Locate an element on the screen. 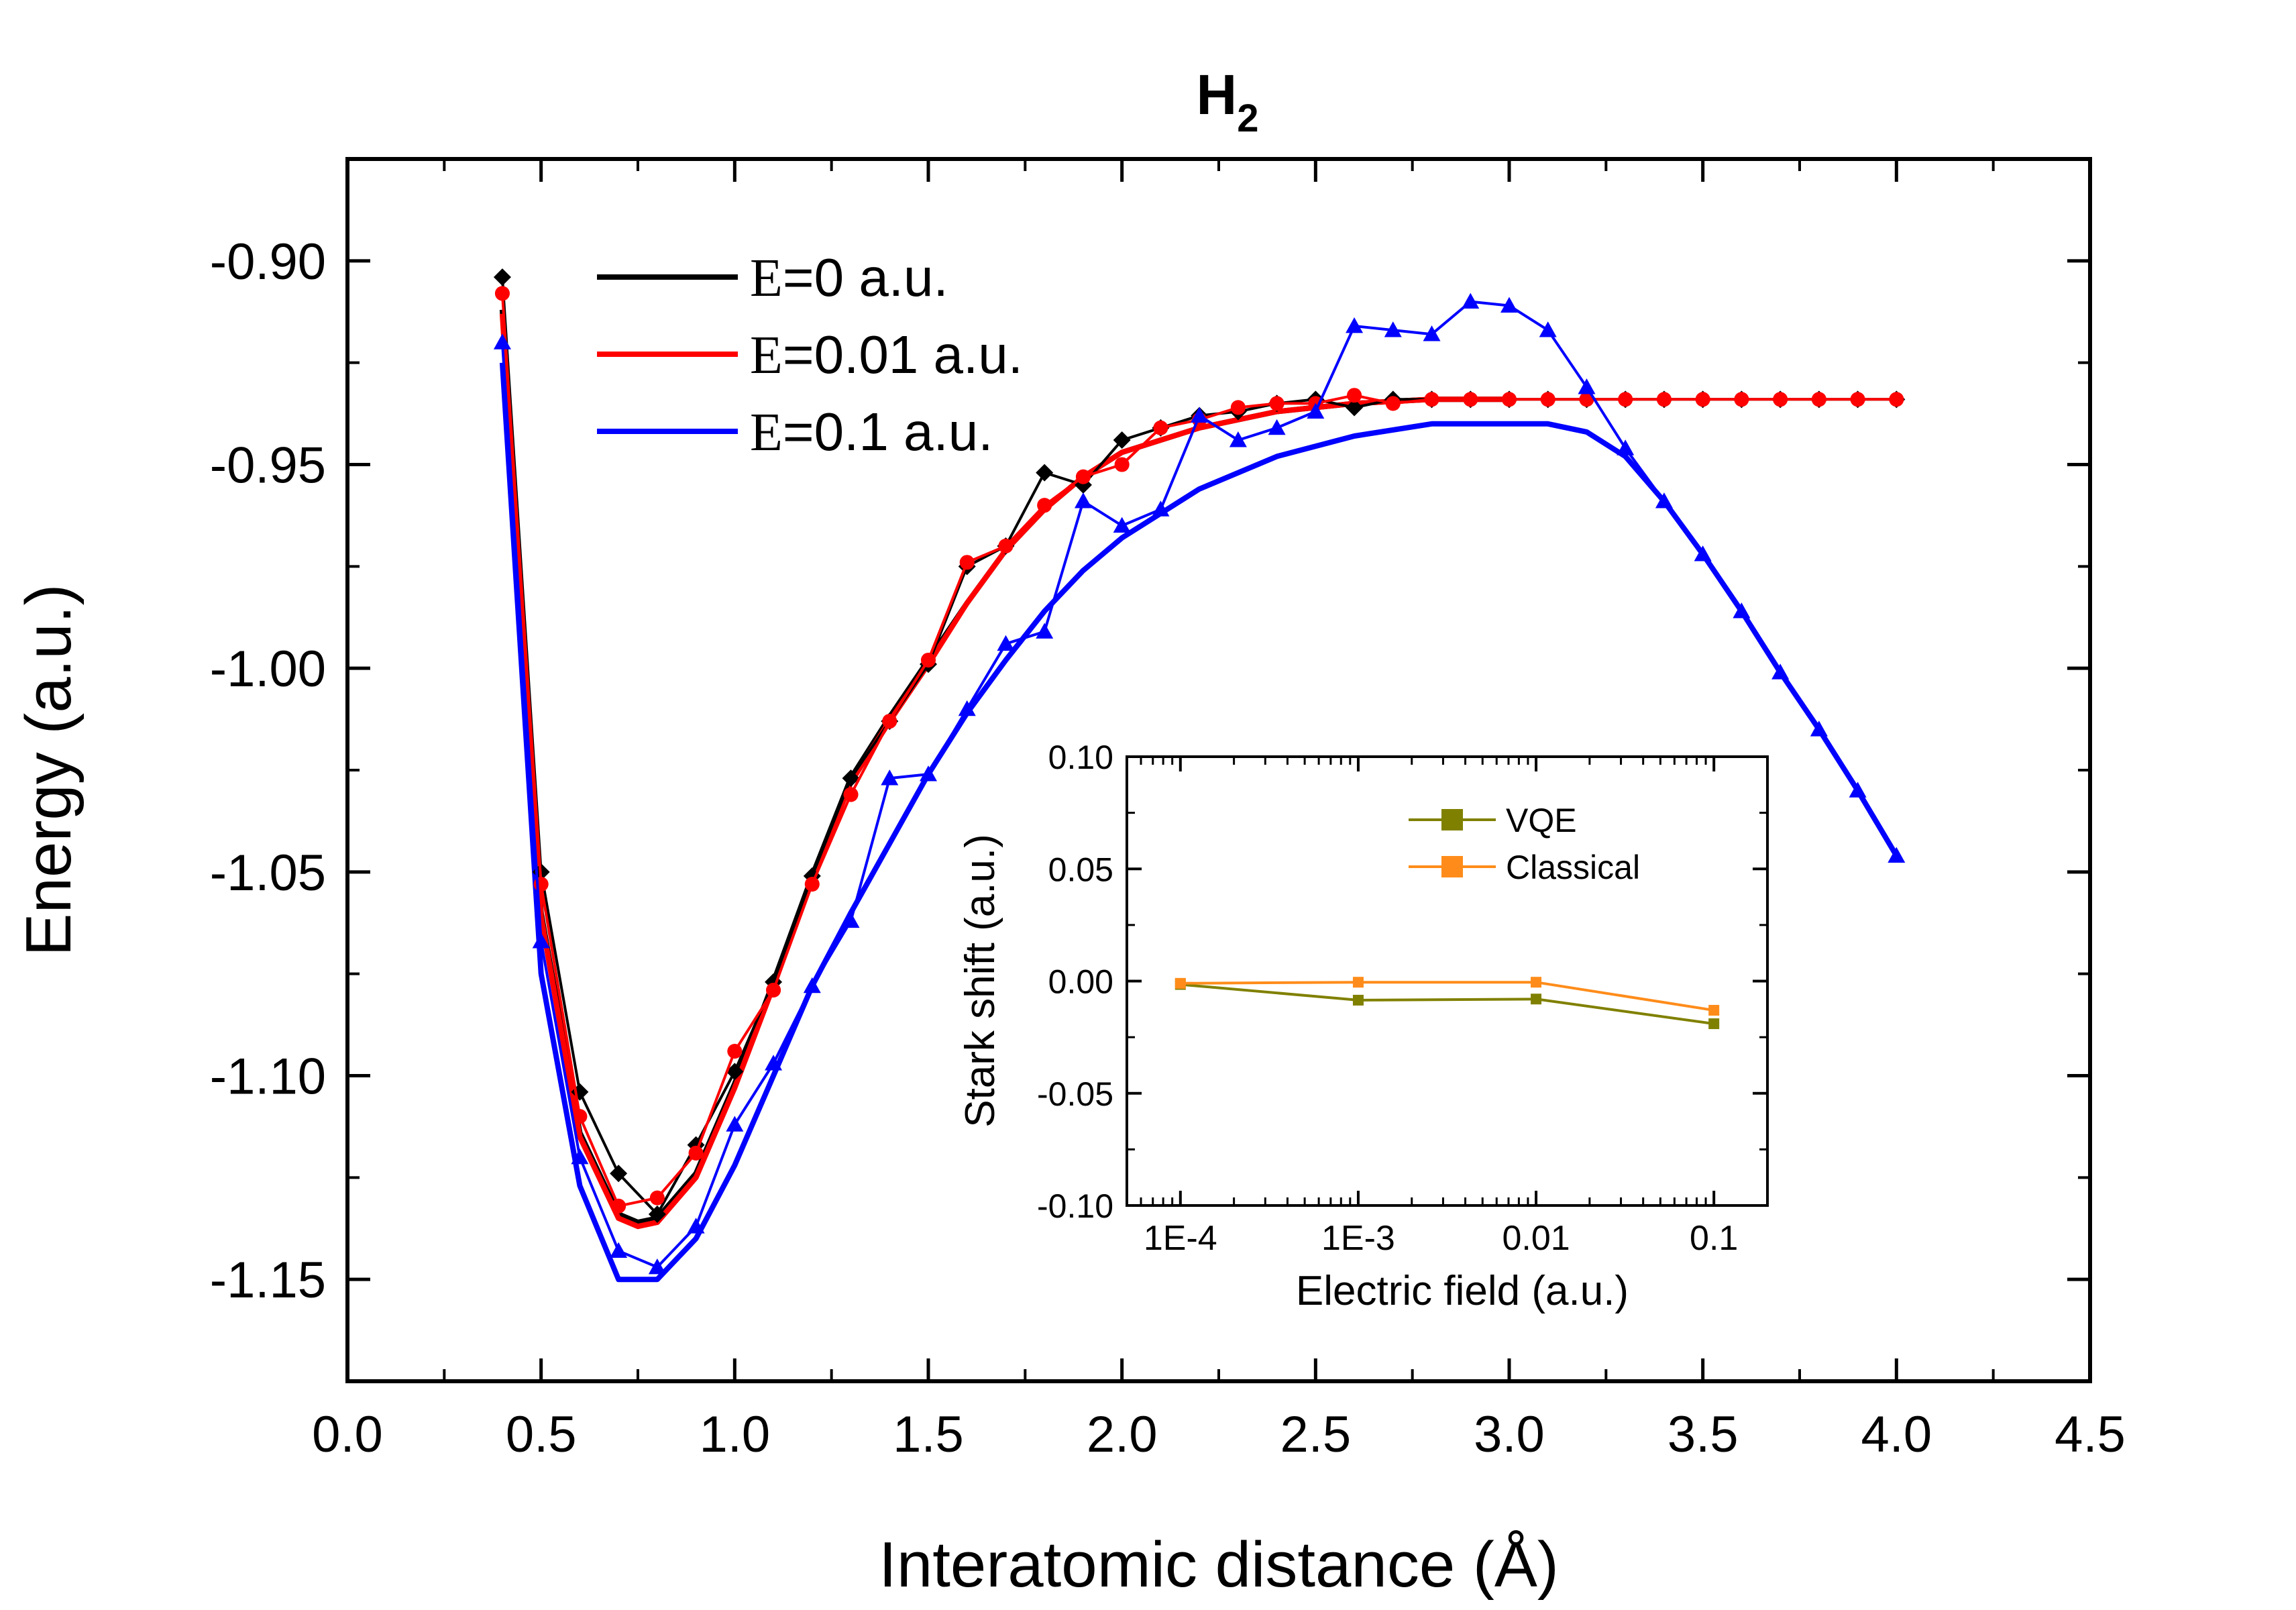 The image size is (2296, 1610). inset-legend-label: Classical is located at coordinates (1573, 867).